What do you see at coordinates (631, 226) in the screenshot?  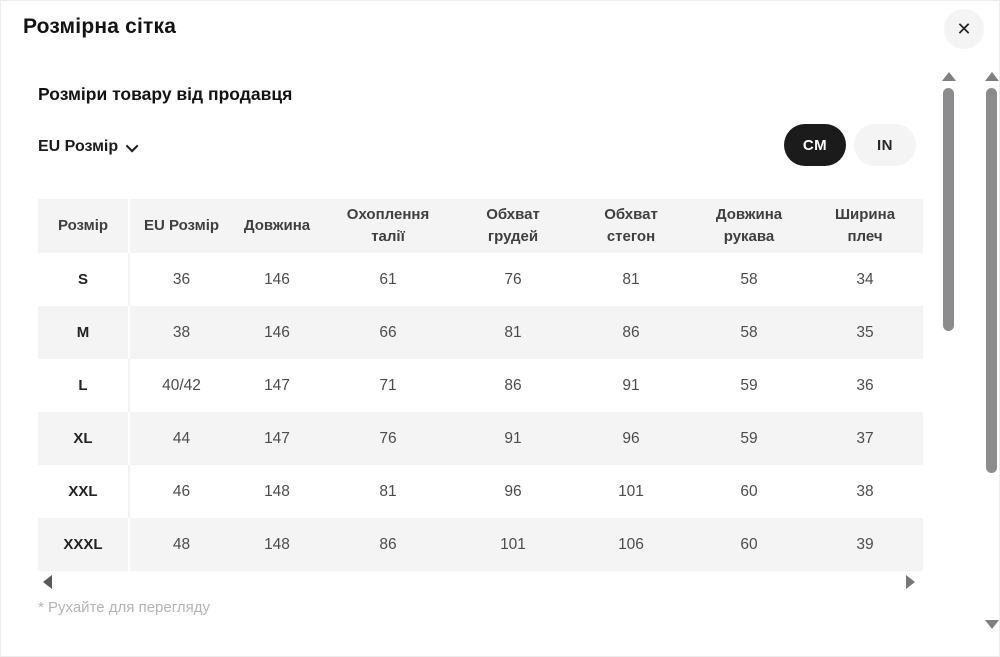 I see `header-cell: Обхват стегон` at bounding box center [631, 226].